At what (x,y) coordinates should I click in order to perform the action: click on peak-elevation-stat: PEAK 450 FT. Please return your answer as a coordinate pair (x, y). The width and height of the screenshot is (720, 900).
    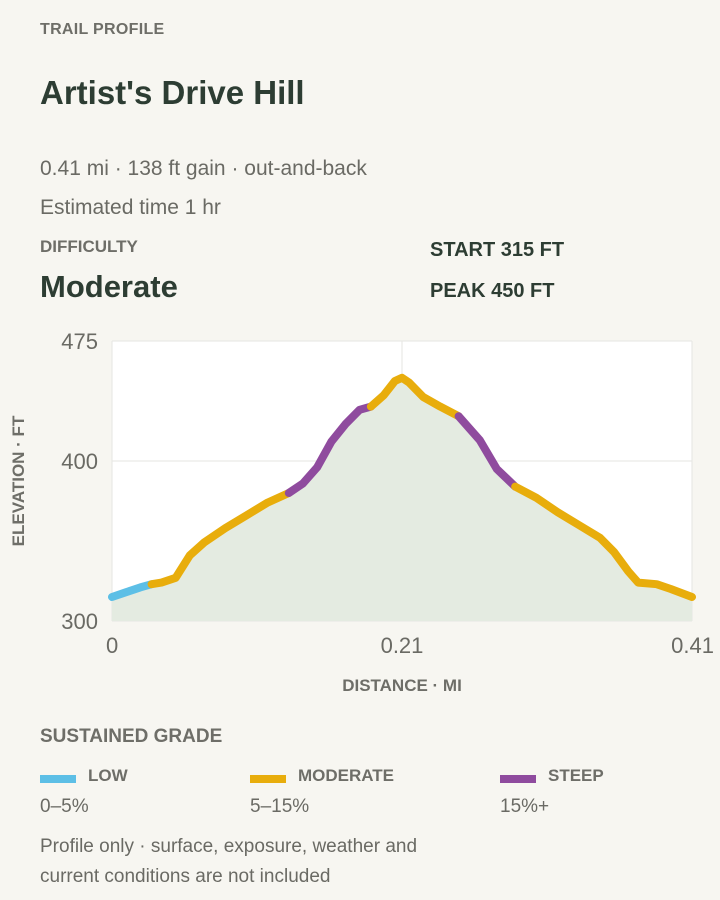
    Looking at the image, I should click on (492, 291).